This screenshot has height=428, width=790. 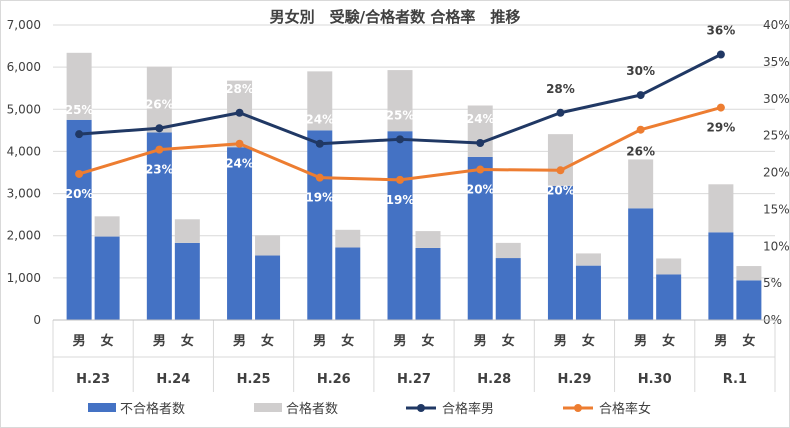 I want to click on y-tick-label: 1,000, so click(x=24, y=278).